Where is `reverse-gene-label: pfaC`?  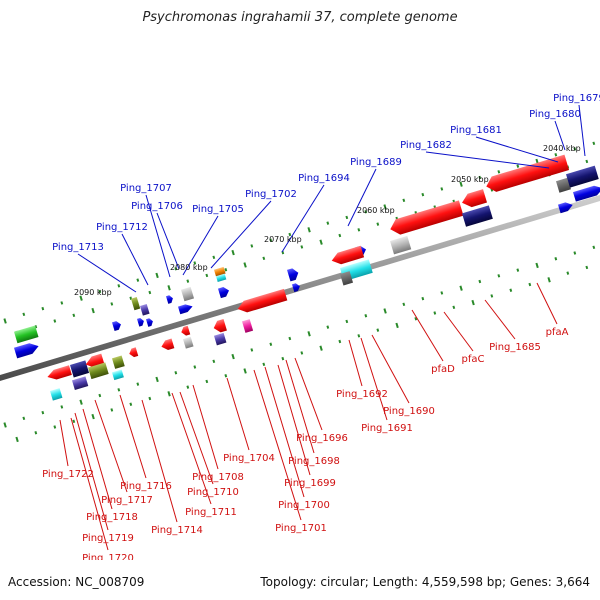 reverse-gene-label: pfaC is located at coordinates (473, 359).